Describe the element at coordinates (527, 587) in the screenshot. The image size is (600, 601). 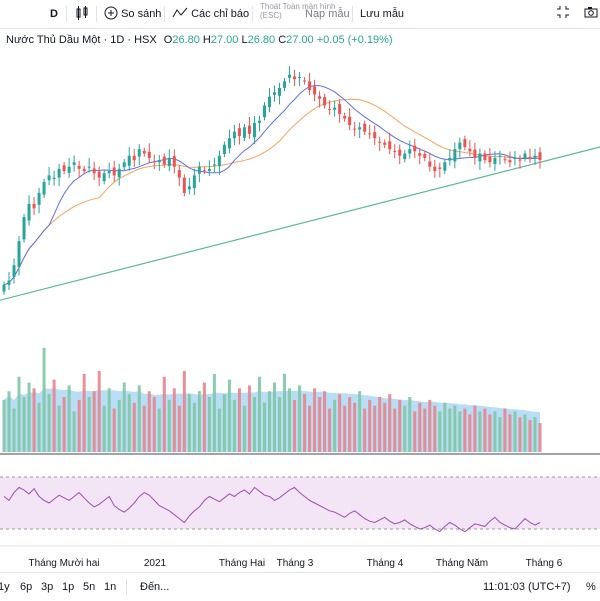
I see `clock-timezone: 11:01:03 (UTC+7)` at that location.